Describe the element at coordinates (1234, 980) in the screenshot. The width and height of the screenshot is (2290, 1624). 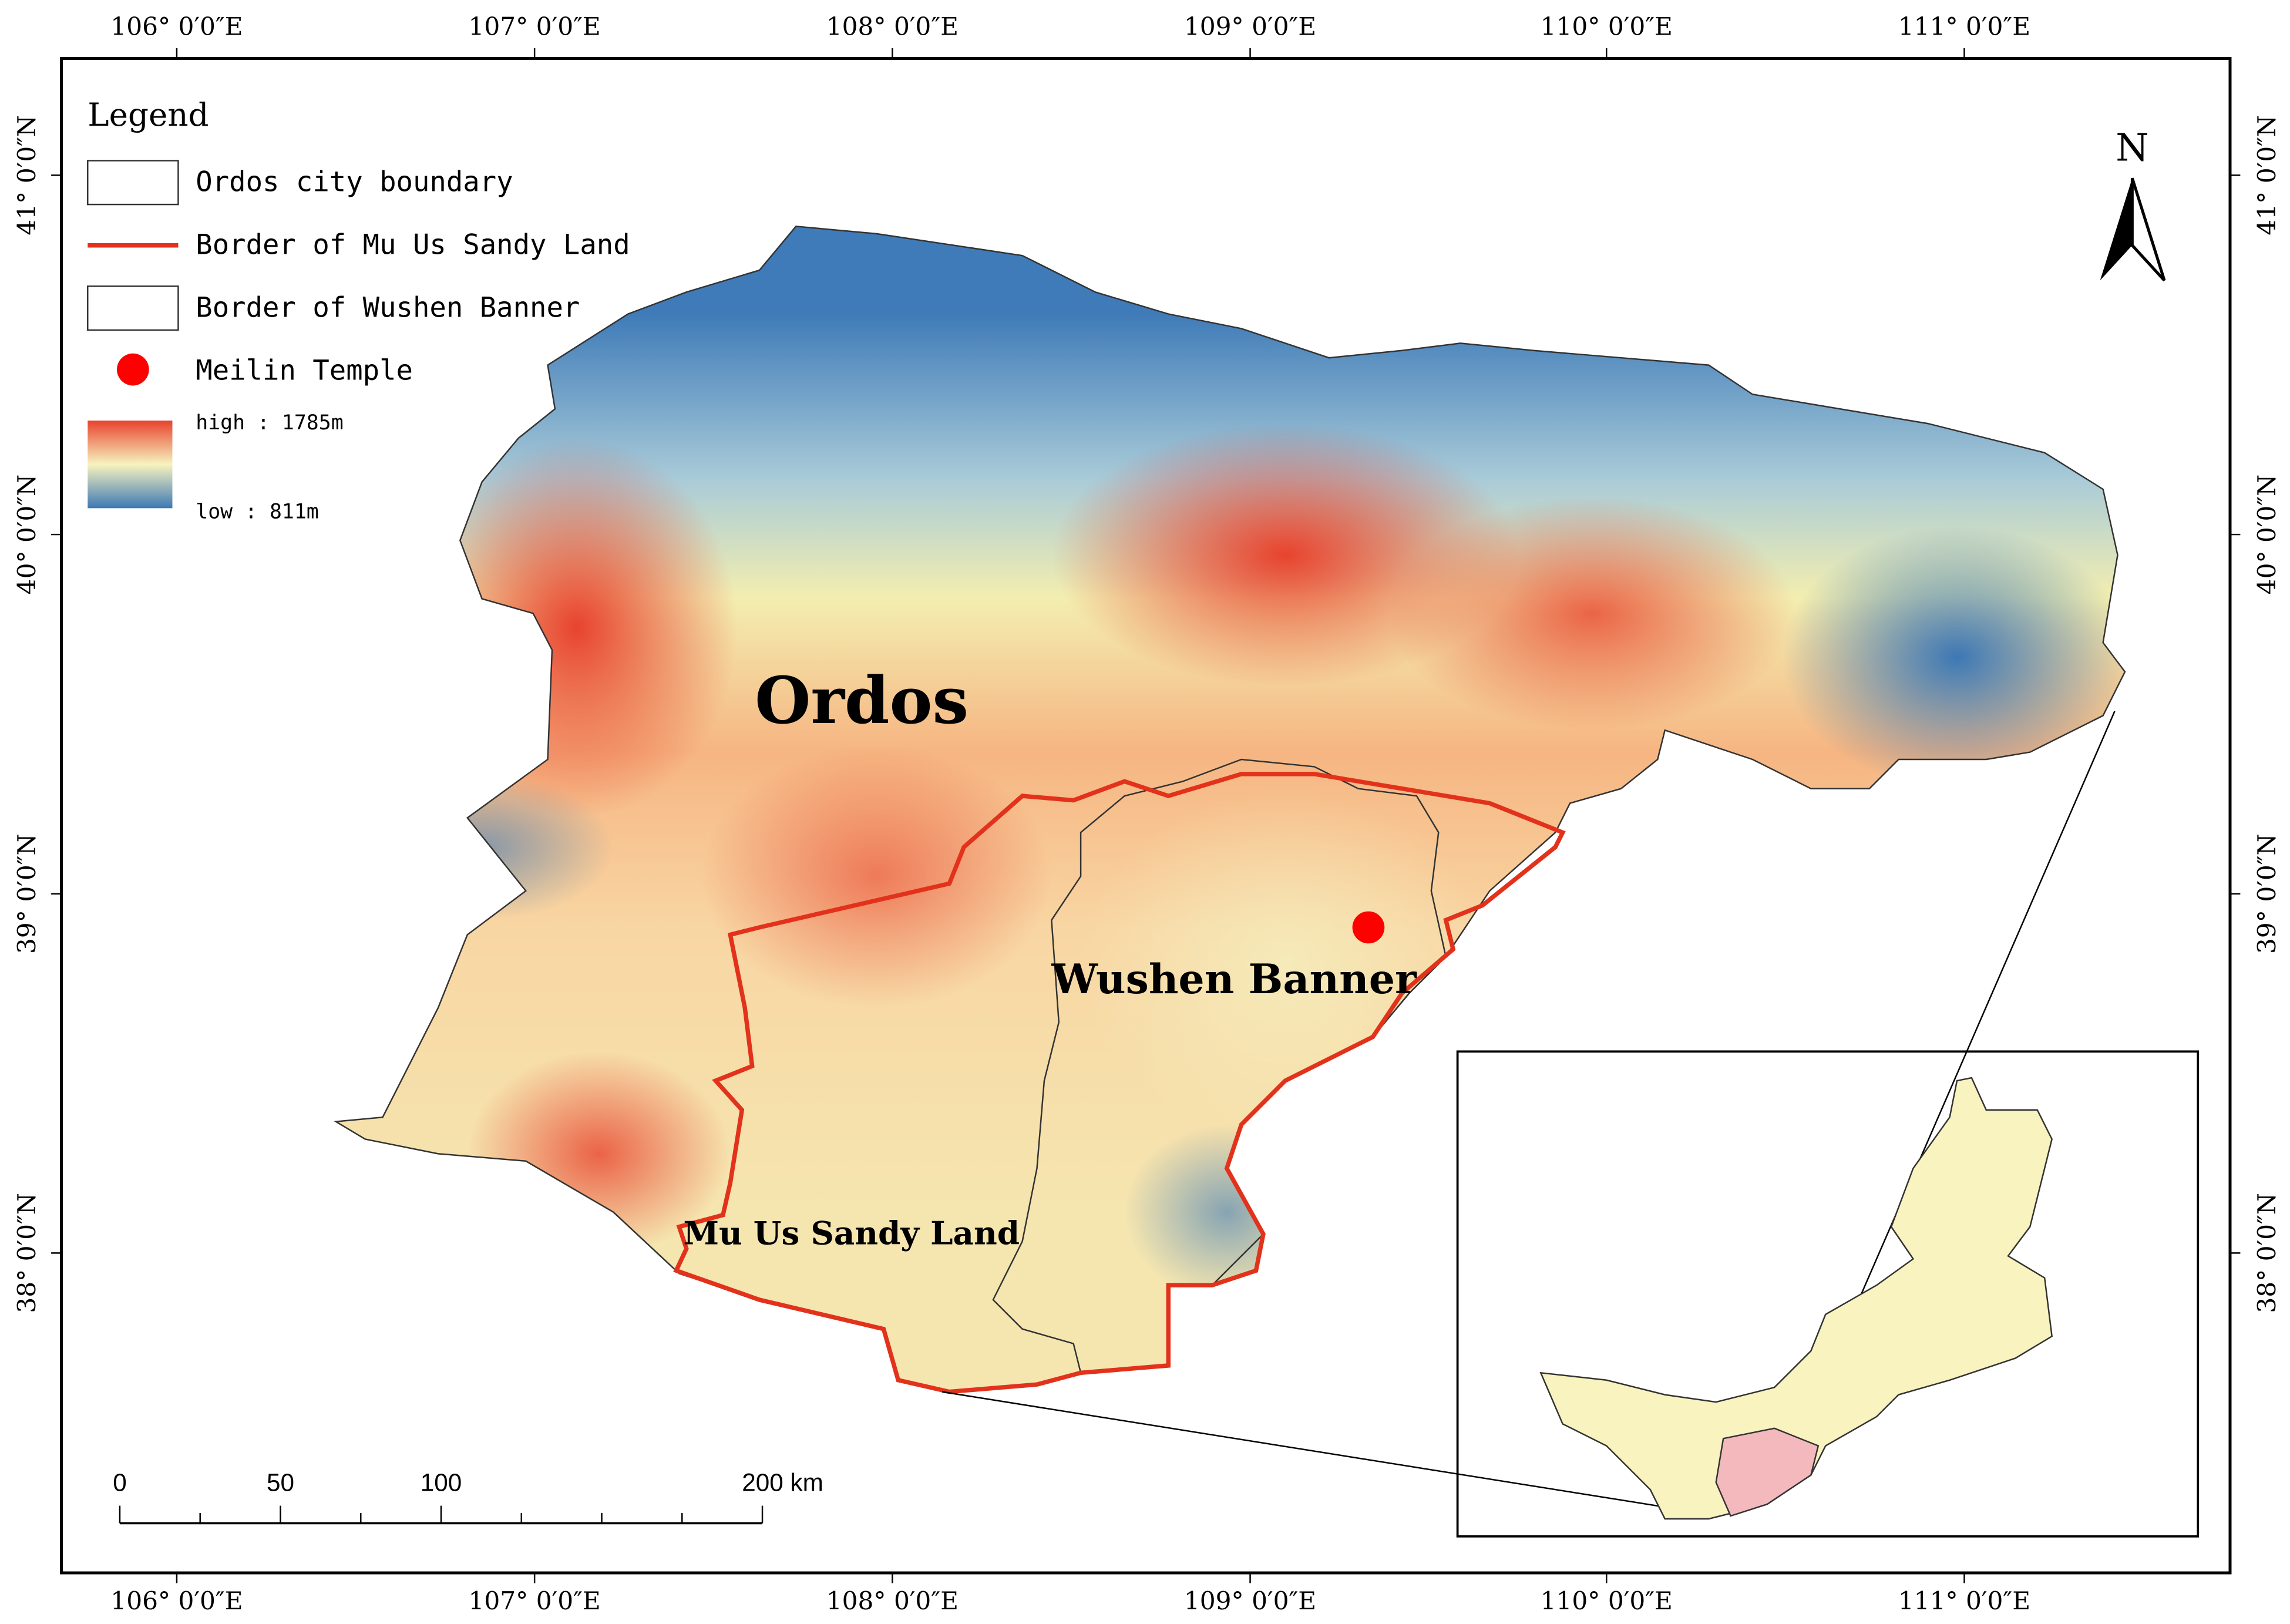
I see `wushen-label: Wushen Banner` at that location.